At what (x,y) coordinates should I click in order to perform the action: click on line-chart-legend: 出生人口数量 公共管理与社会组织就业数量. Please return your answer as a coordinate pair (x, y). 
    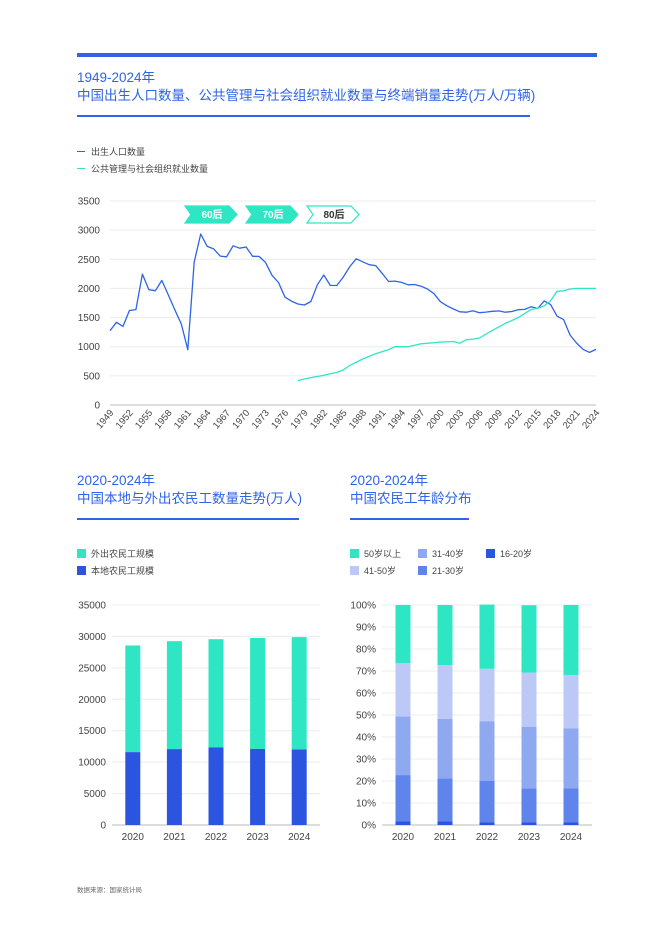
    Looking at the image, I should click on (142, 160).